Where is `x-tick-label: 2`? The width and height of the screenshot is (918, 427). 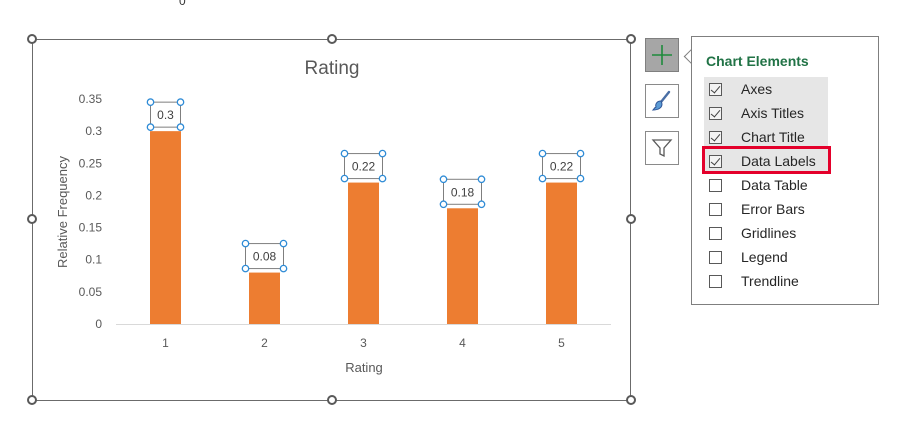 x-tick-label: 2 is located at coordinates (264, 343).